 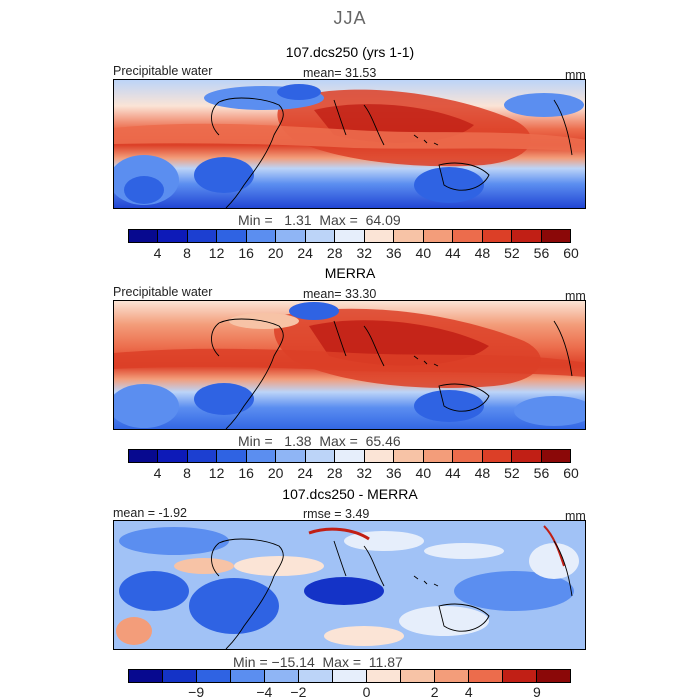 I want to click on variable-label-obs: Precipitable water, so click(x=163, y=292).